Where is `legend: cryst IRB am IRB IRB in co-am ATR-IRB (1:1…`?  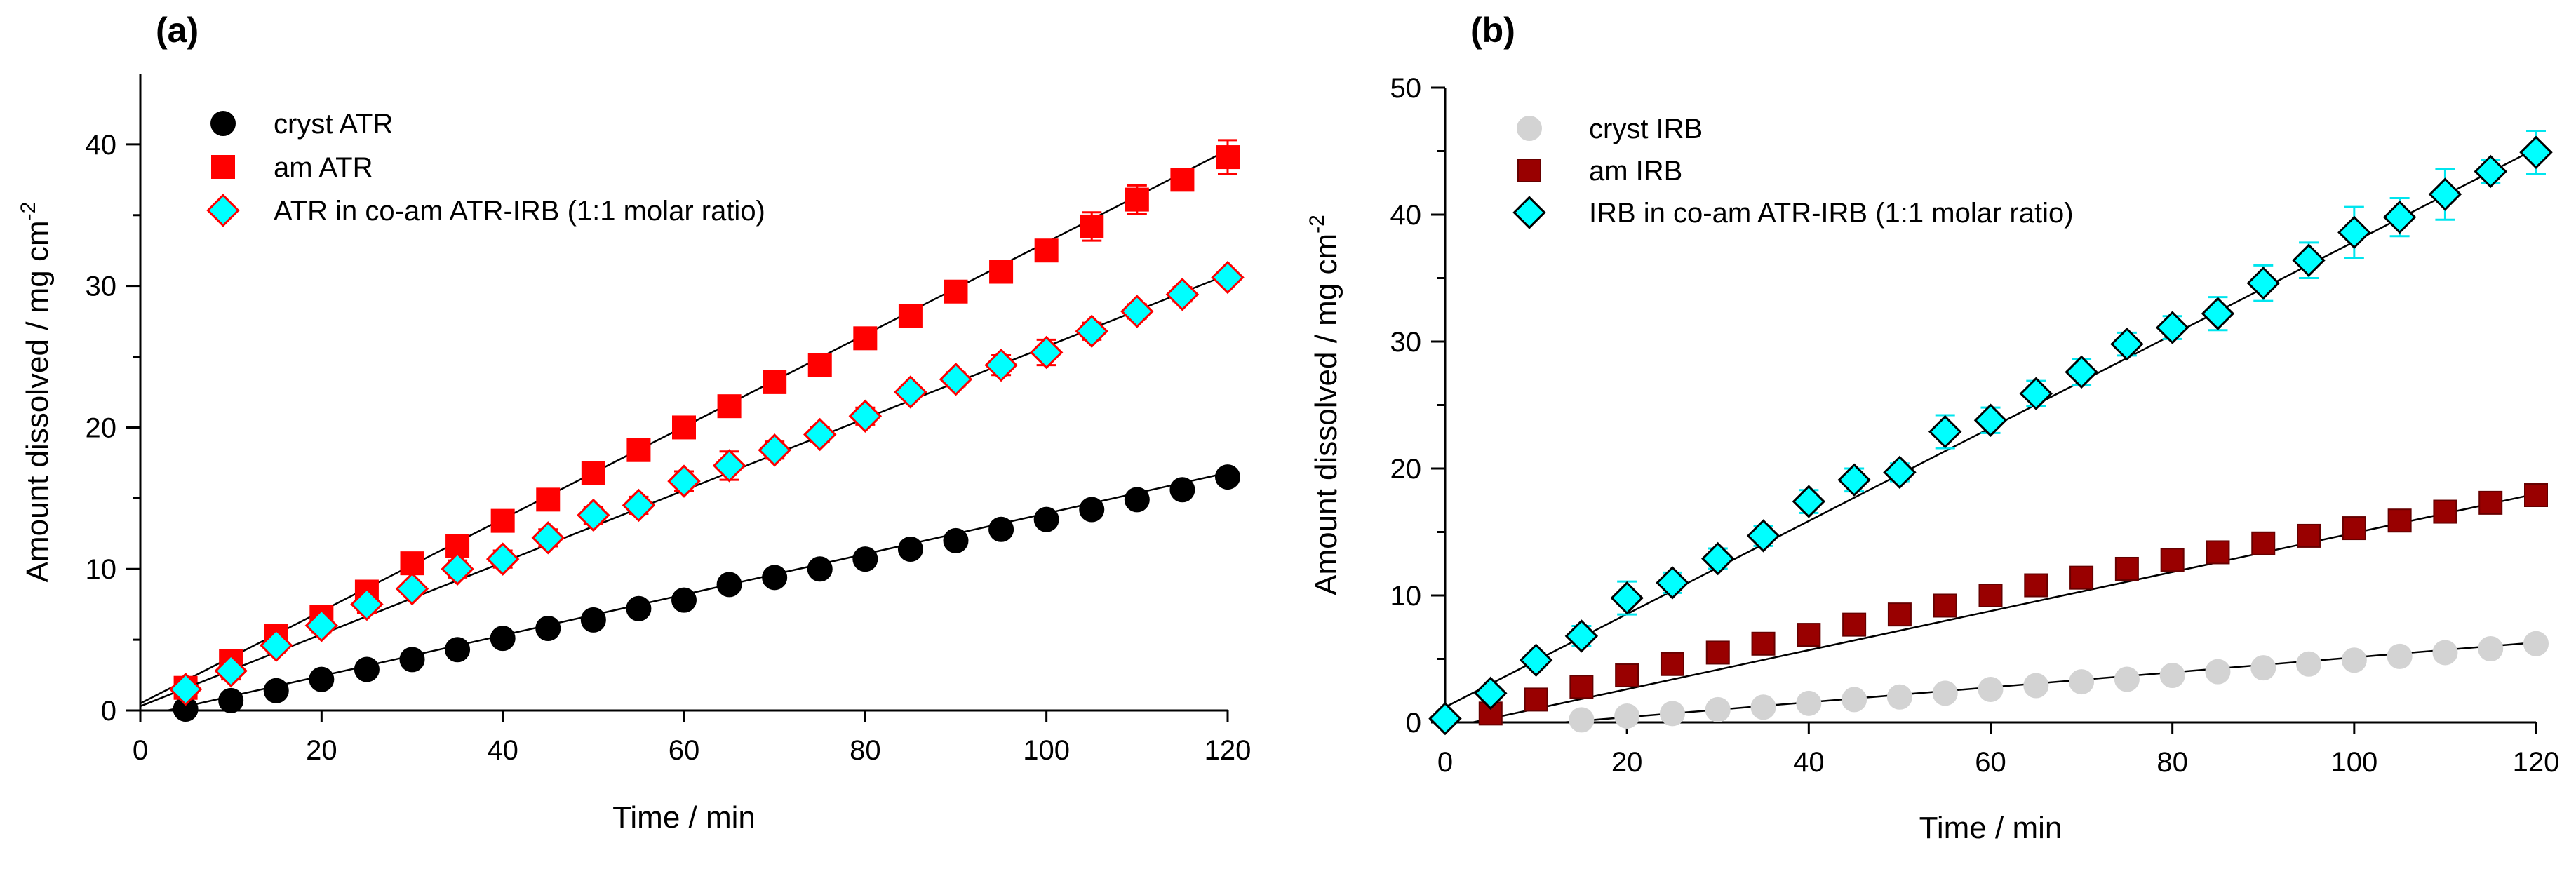 legend: cryst IRB am IRB IRB in co-am ATR-IRB (1:1… is located at coordinates (1793, 171).